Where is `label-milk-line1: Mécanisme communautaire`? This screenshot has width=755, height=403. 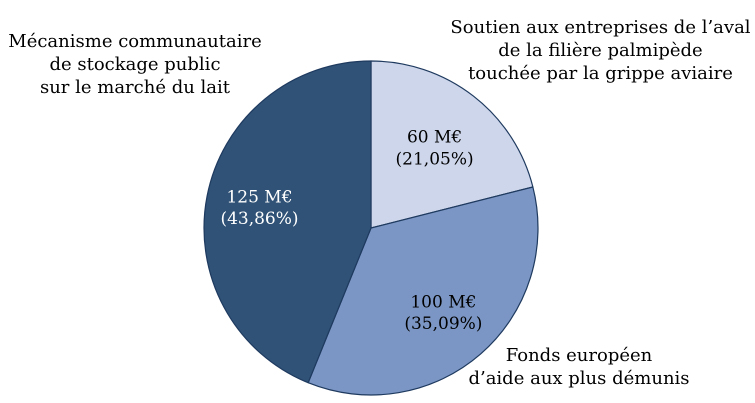 label-milk-line1: Mécanisme communautaire is located at coordinates (135, 41).